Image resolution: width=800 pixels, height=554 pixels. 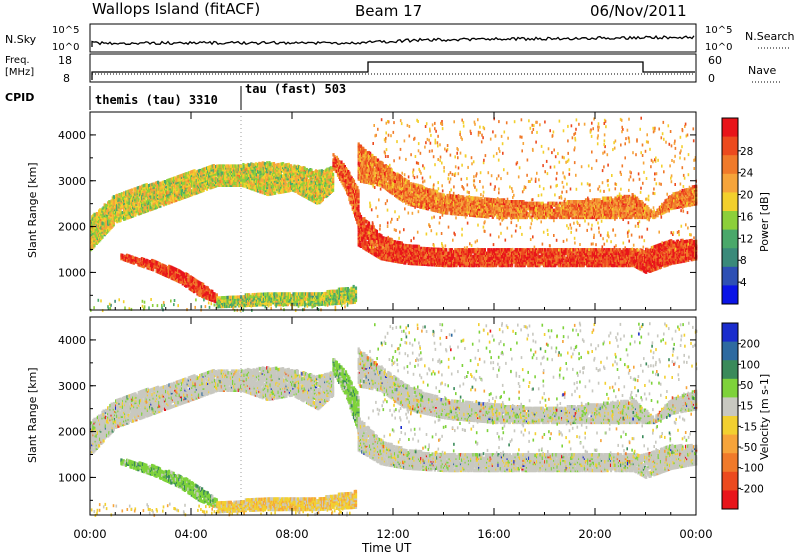 I want to click on beam-title: Beam 17, so click(x=388, y=11).